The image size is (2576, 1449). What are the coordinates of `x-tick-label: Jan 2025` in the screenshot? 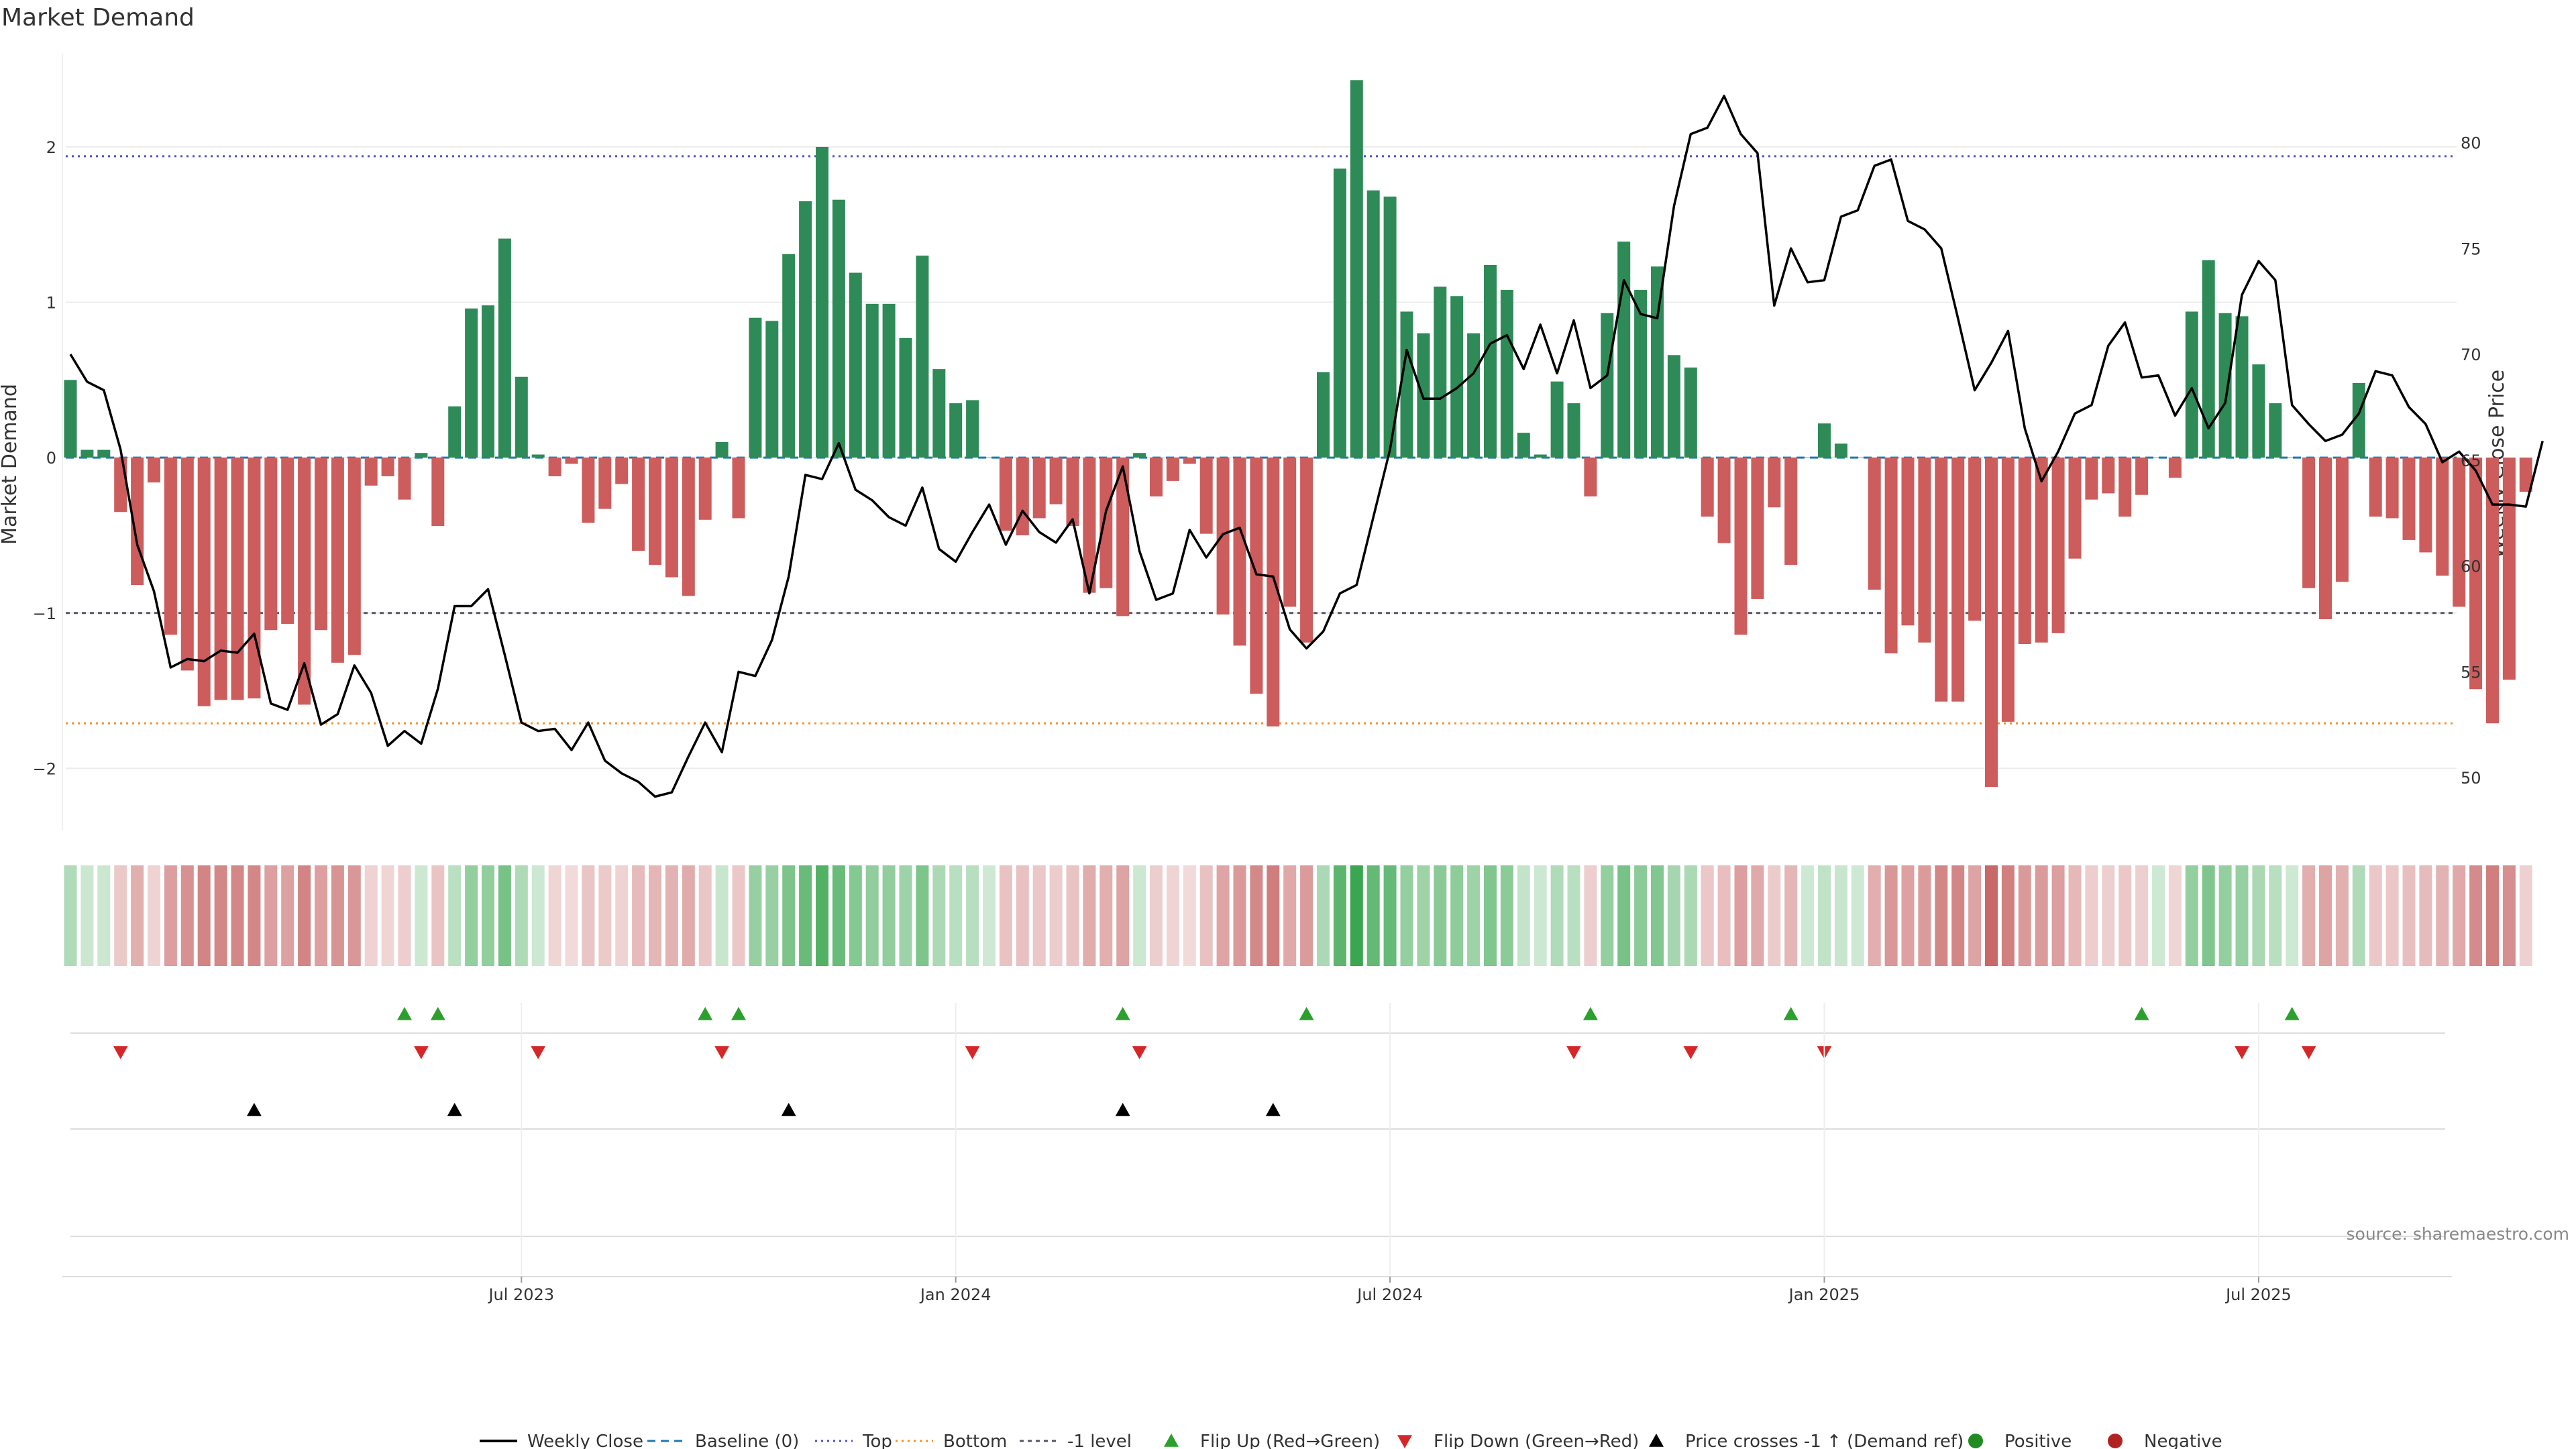 It's located at (1824, 1294).